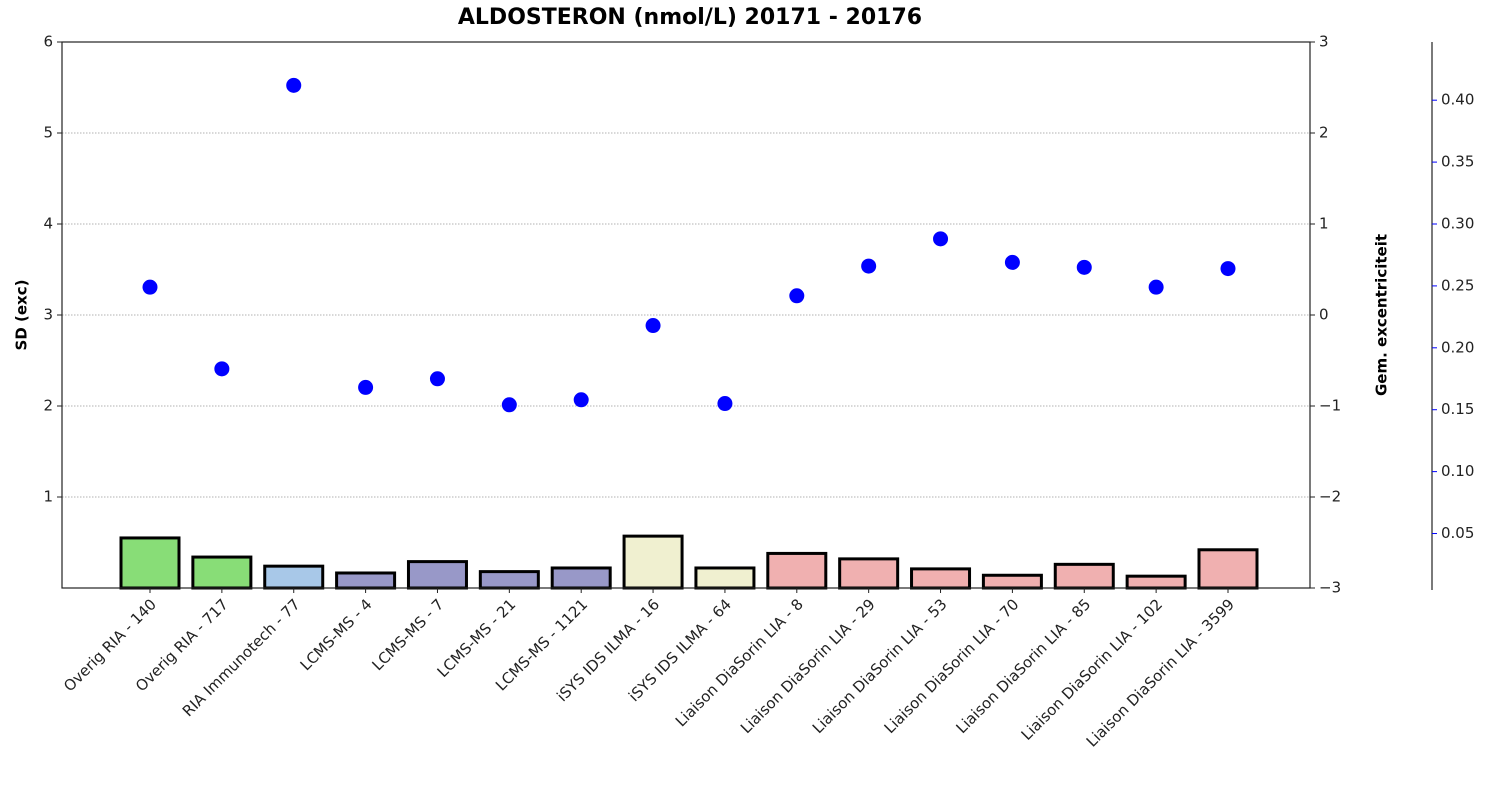 The image size is (1504, 791). Describe the element at coordinates (1457, 285) in the screenshot. I see `y3-tick-label: 0.25` at that location.